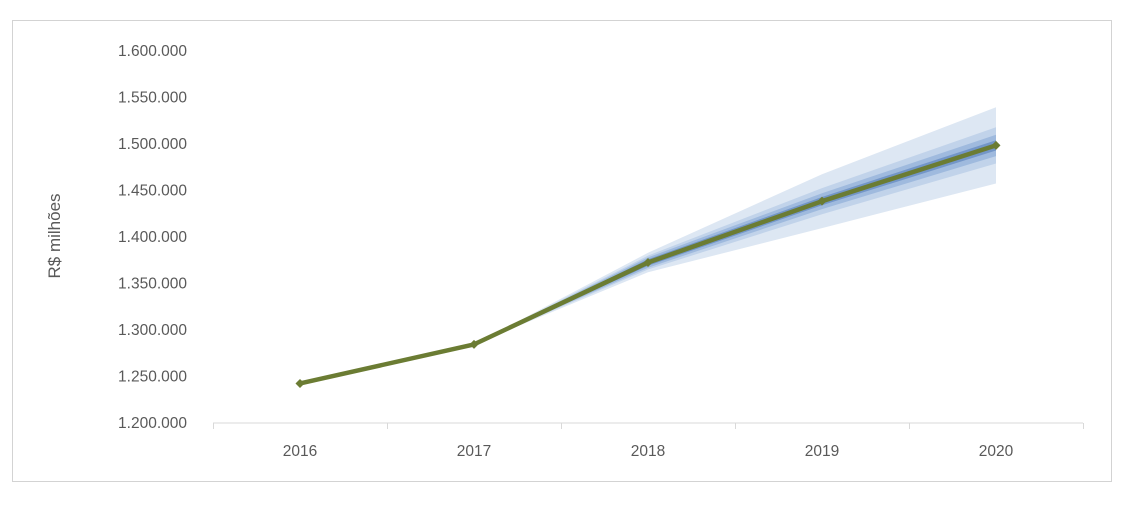 The width and height of the screenshot is (1130, 518). What do you see at coordinates (152, 51) in the screenshot?
I see `y-tick-label: 1.600.000` at bounding box center [152, 51].